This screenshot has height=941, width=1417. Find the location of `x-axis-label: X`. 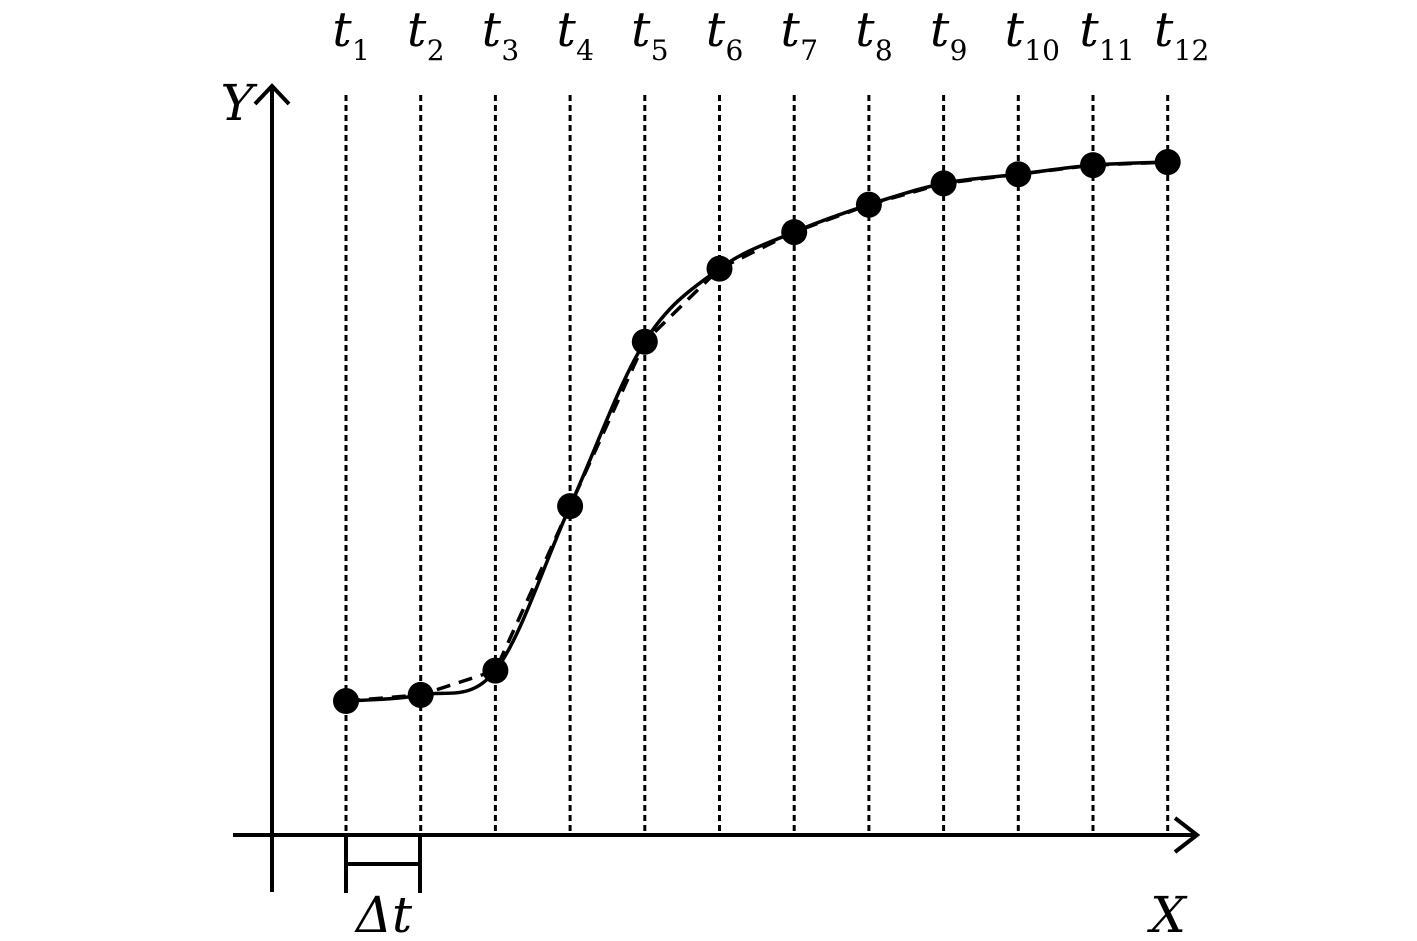

x-axis-label: X is located at coordinates (1167, 913).